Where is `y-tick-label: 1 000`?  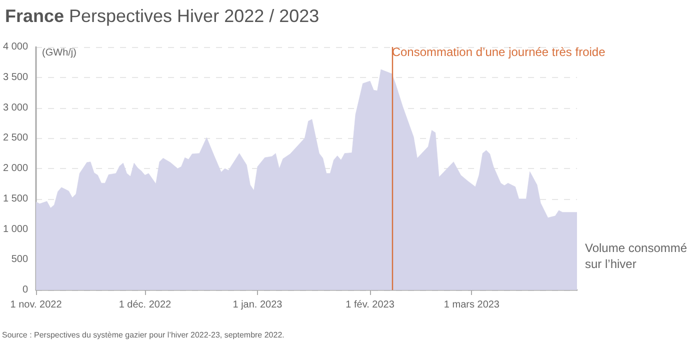 y-tick-label: 1 000 is located at coordinates (15, 229).